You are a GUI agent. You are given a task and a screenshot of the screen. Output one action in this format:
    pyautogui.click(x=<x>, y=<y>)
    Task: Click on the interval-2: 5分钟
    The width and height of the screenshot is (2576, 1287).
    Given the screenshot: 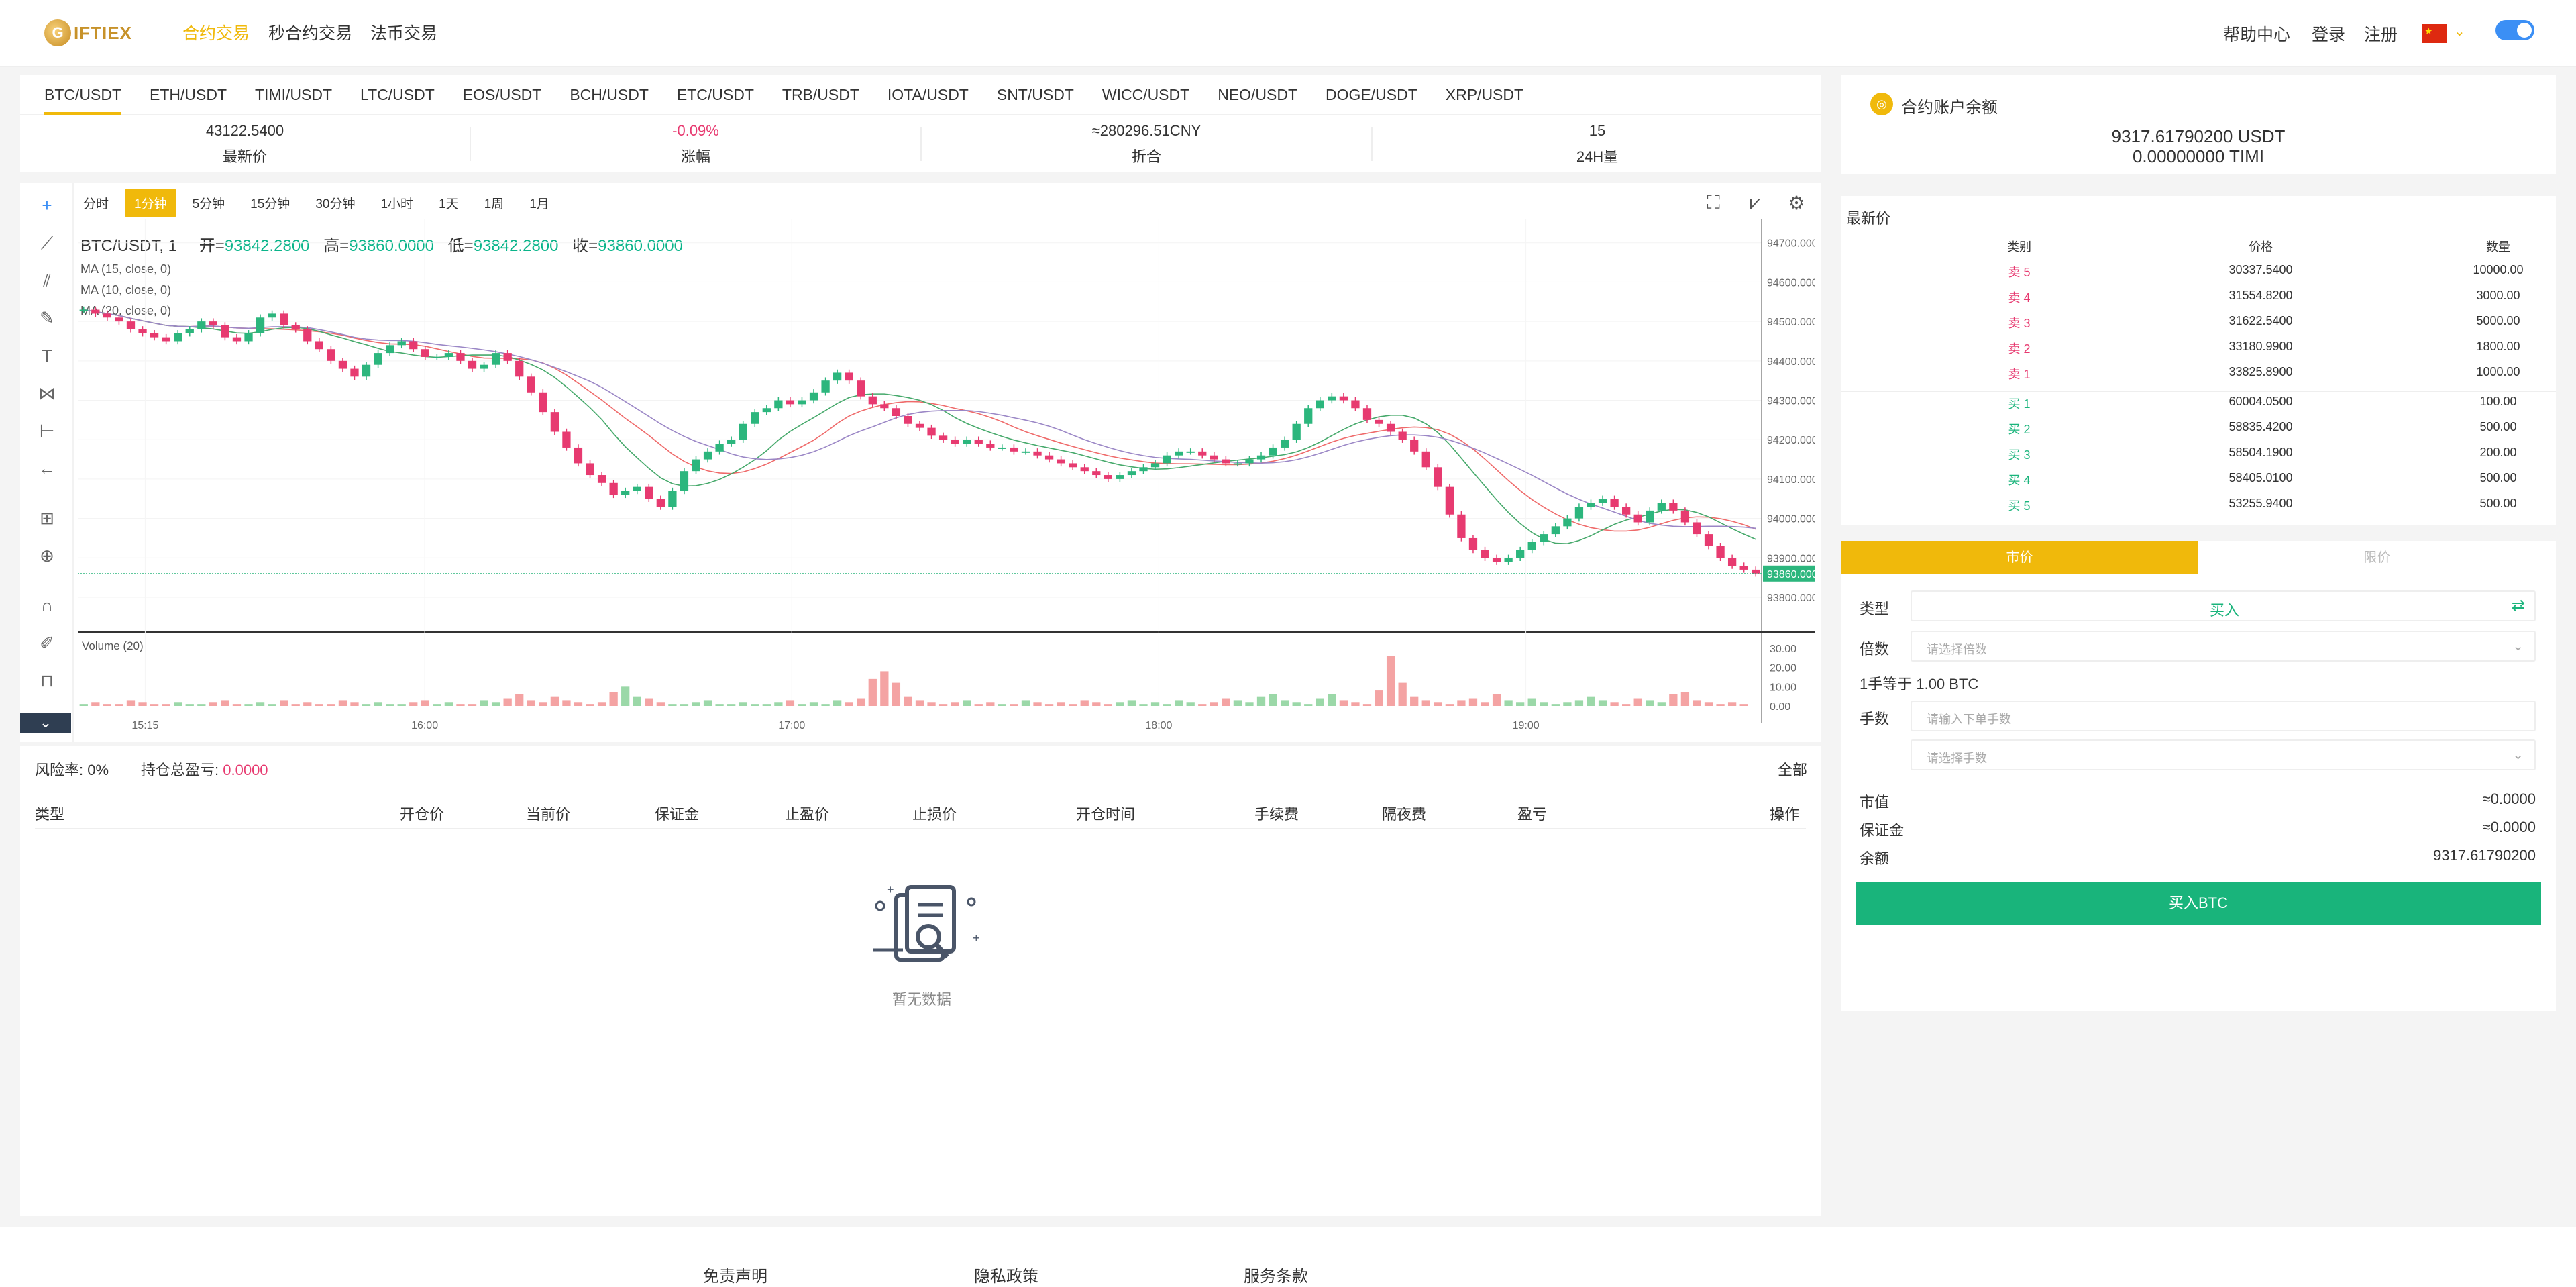 What is the action you would take?
    pyautogui.click(x=208, y=204)
    